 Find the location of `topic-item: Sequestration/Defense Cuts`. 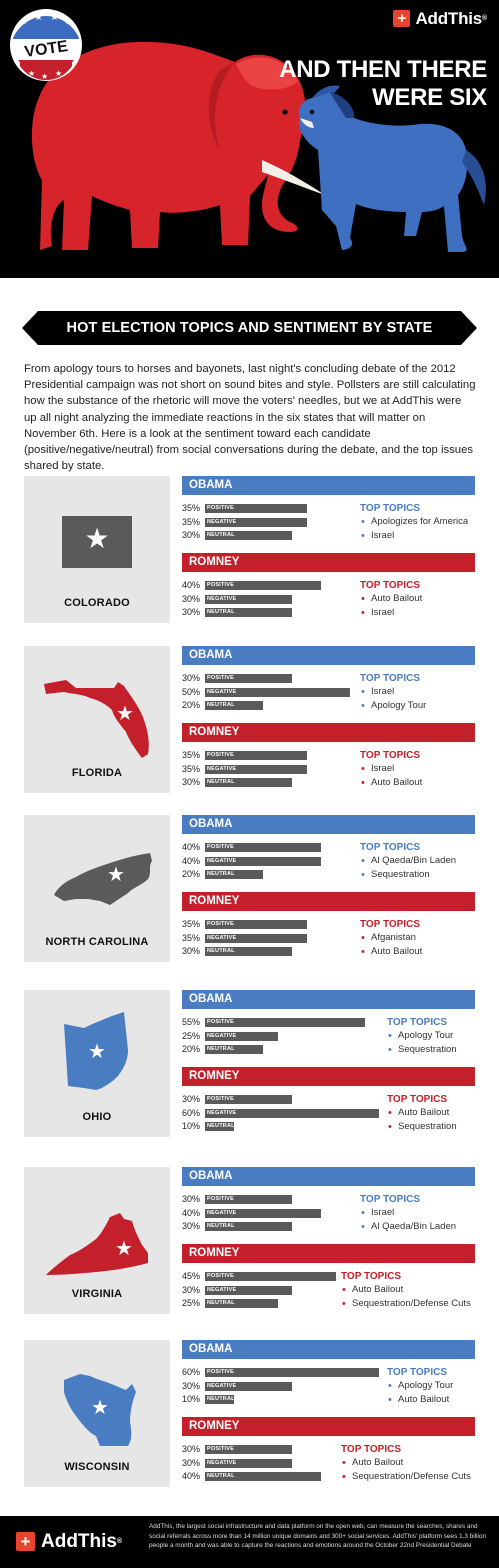

topic-item: Sequestration/Defense Cuts is located at coordinates (416, 1477).